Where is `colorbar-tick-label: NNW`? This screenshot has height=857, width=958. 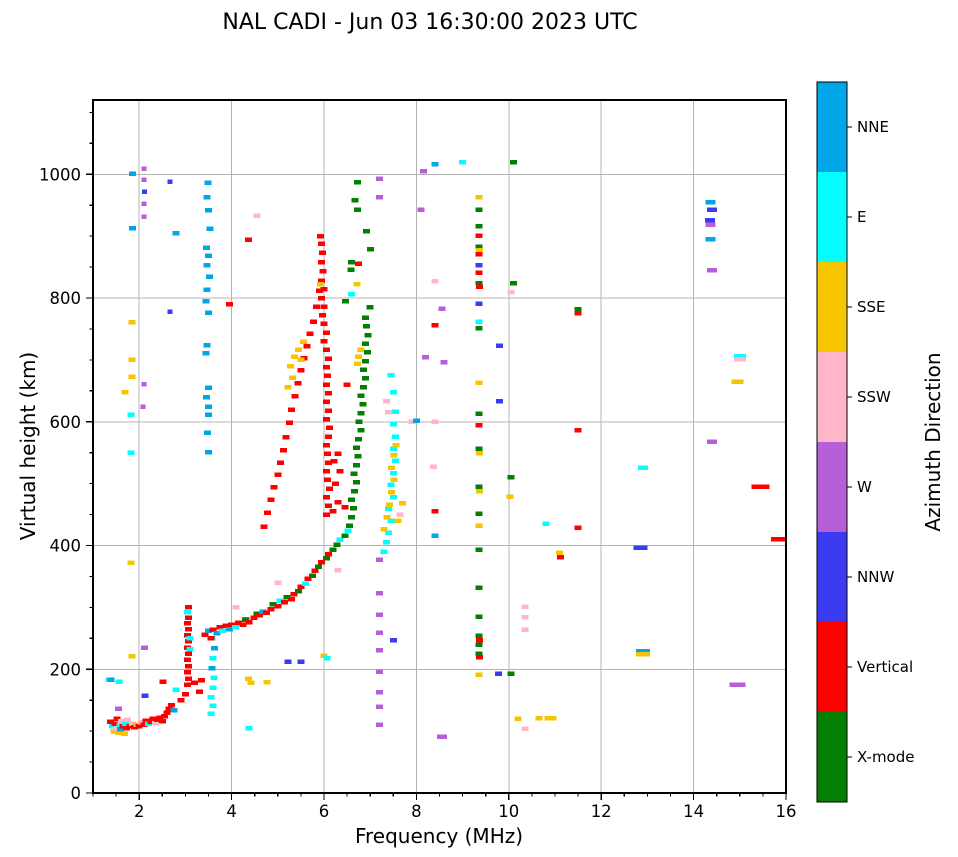 colorbar-tick-label: NNW is located at coordinates (875, 577).